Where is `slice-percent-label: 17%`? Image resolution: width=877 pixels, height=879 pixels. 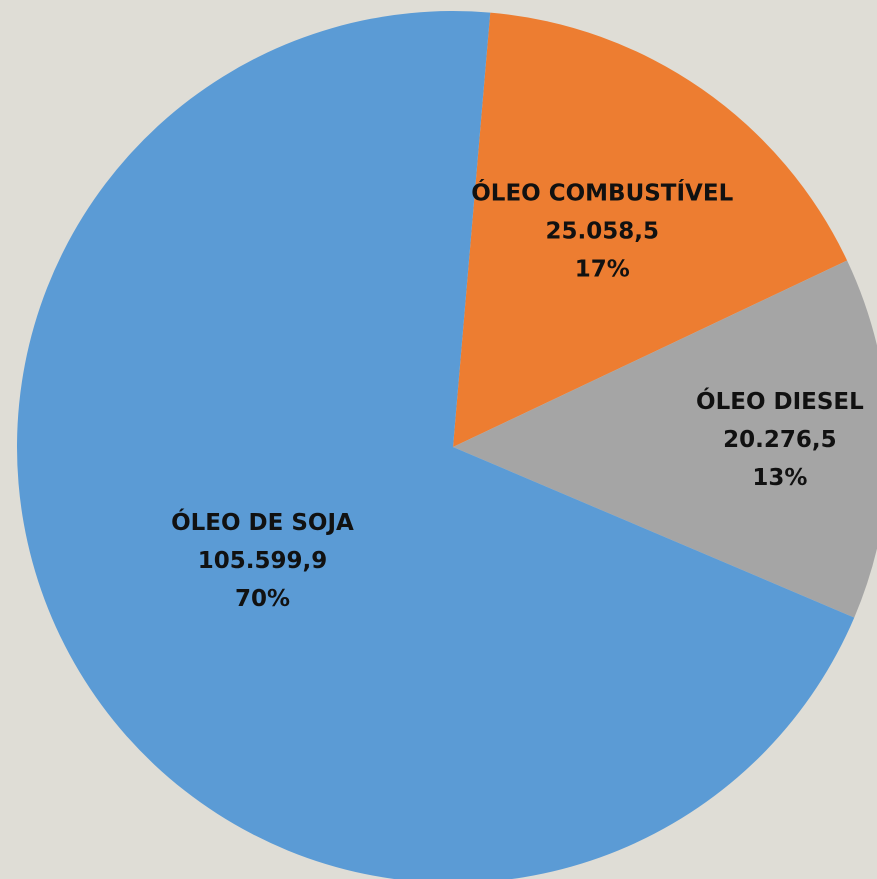 slice-percent-label: 17% is located at coordinates (602, 270).